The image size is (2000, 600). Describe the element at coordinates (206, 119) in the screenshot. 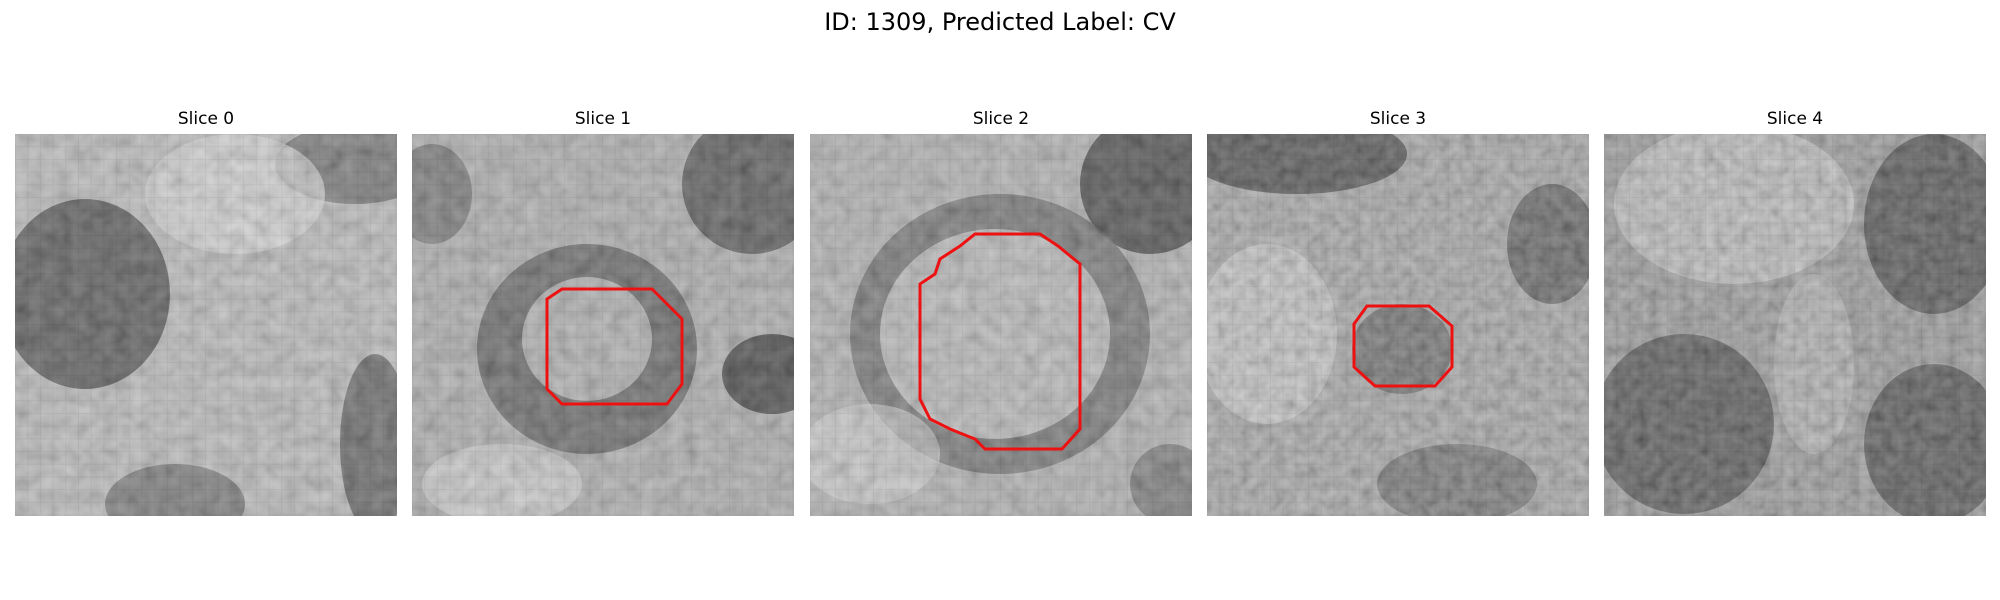

I see `slice-title: Slice 0` at that location.